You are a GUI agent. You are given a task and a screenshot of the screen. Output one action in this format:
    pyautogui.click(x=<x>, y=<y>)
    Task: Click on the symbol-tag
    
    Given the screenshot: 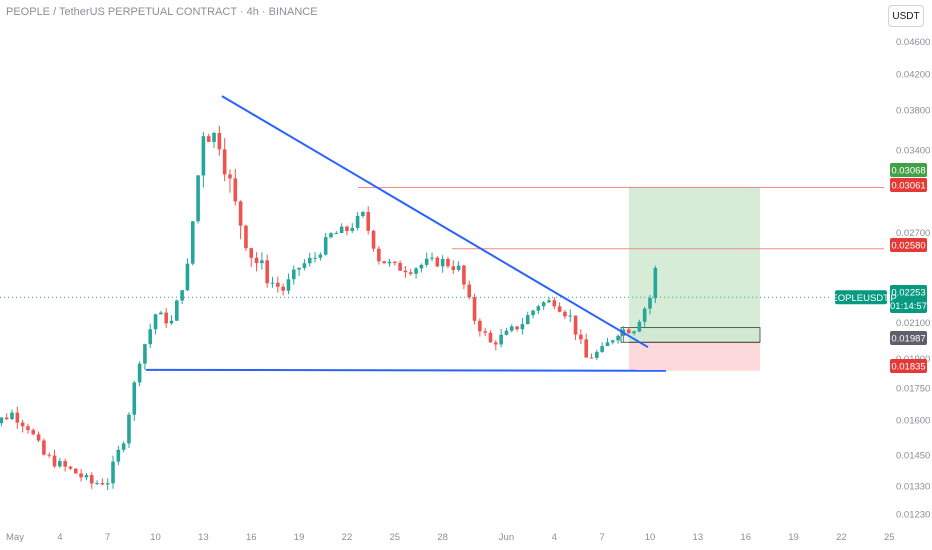 What is the action you would take?
    pyautogui.click(x=861, y=297)
    